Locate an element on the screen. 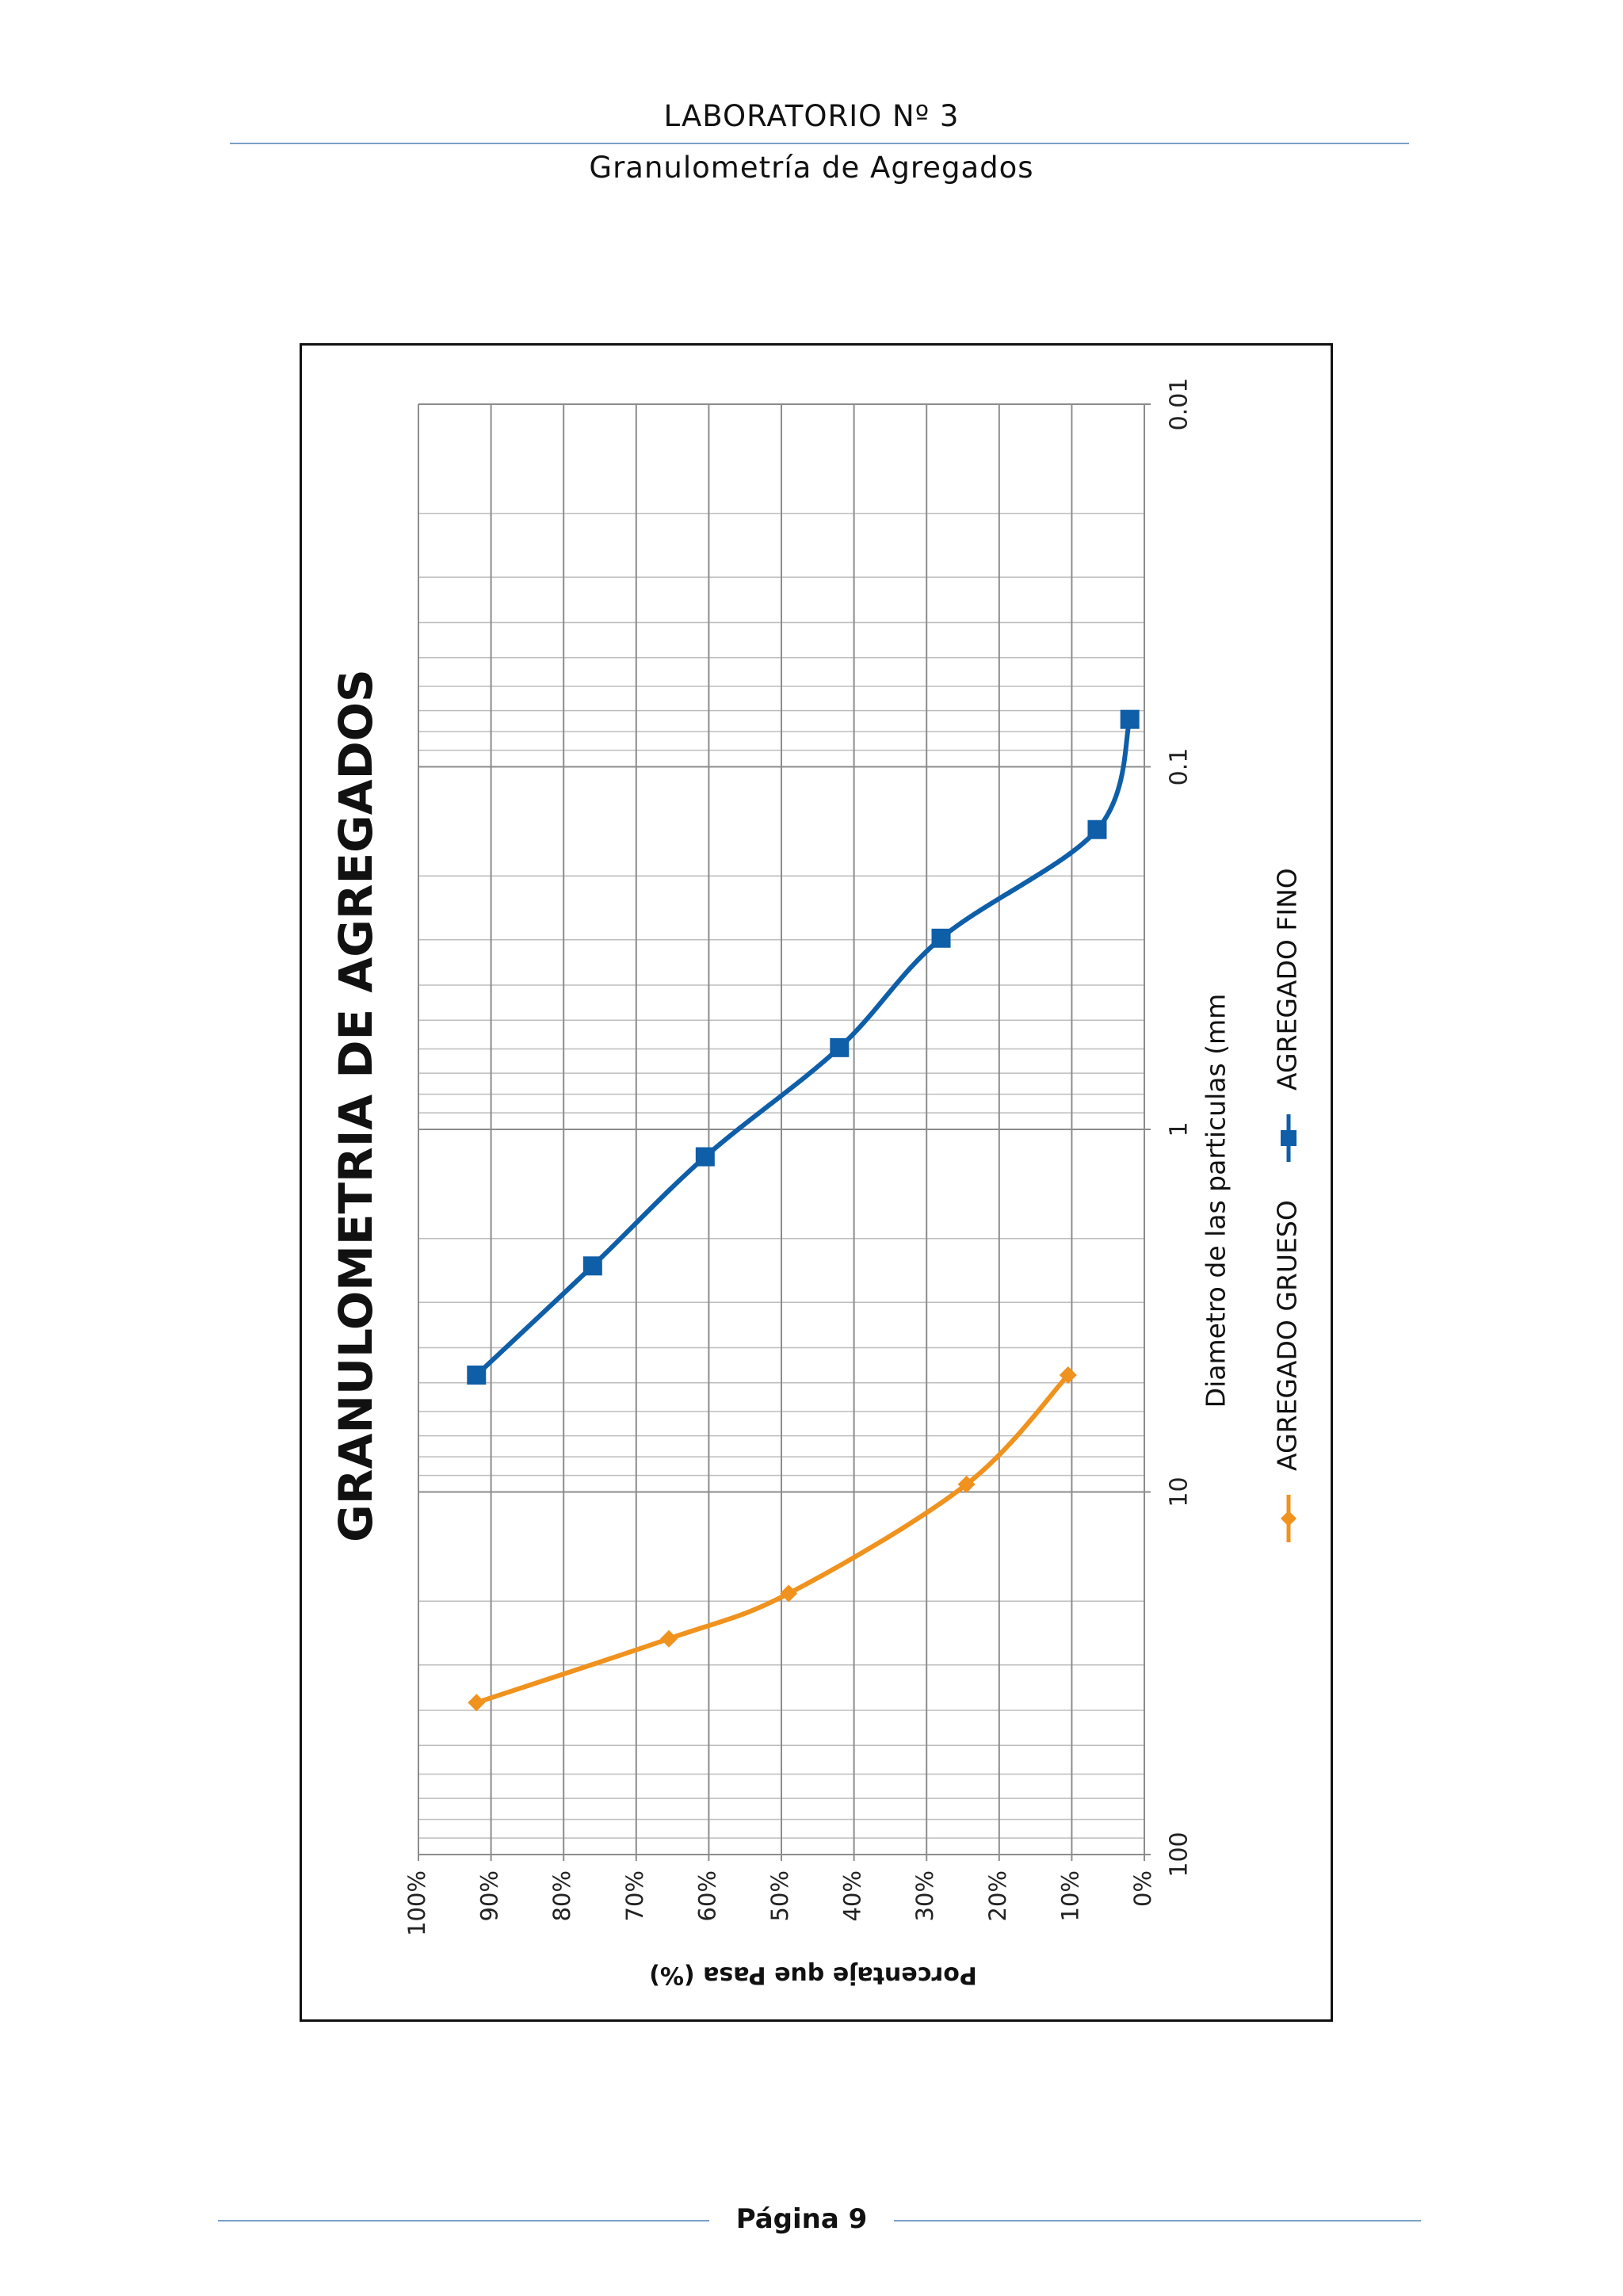 Image resolution: width=1623 pixels, height=2296 pixels. header-subtitle: Granulometría de Agregados is located at coordinates (811, 168).